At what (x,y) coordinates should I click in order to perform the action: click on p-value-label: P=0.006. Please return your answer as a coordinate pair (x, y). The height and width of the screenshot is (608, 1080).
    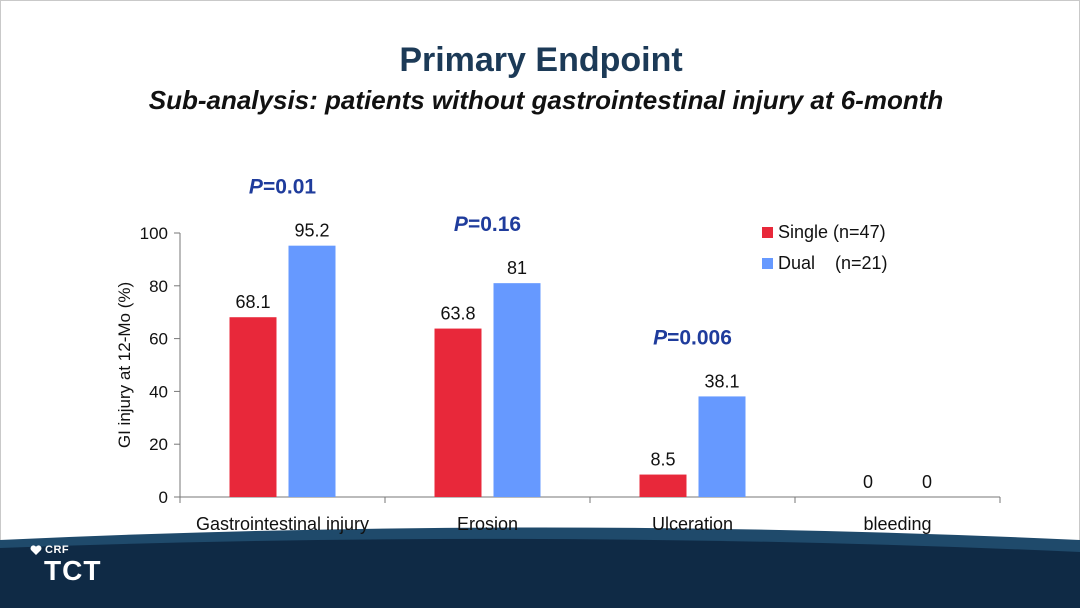
    Looking at the image, I should click on (692, 337).